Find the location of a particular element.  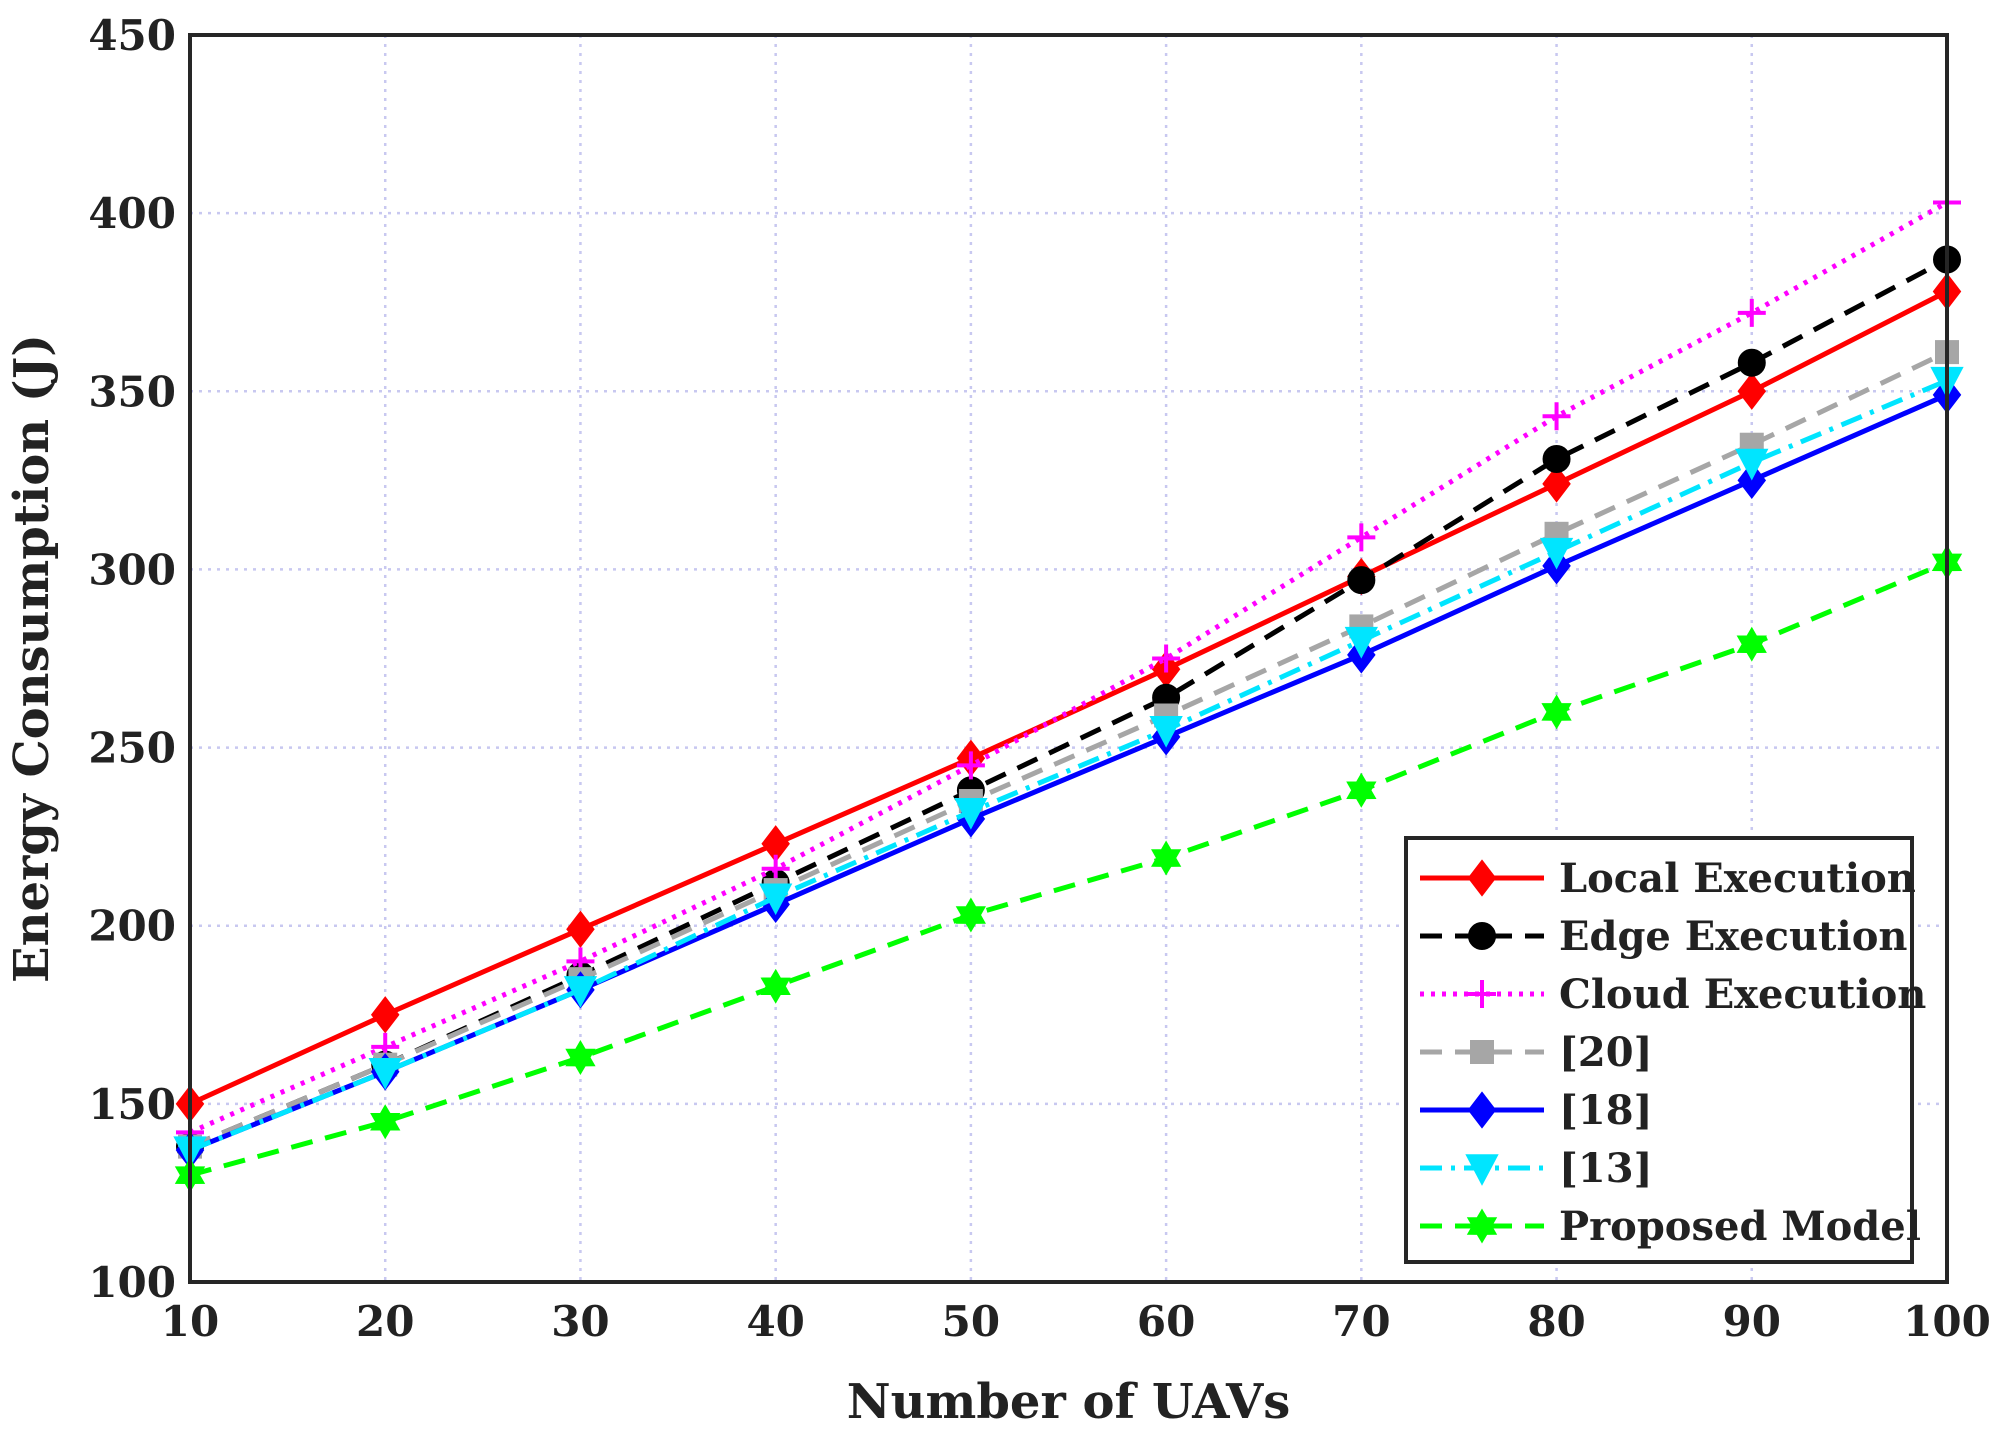

x-tick-label: 40 is located at coordinates (775, 1321).